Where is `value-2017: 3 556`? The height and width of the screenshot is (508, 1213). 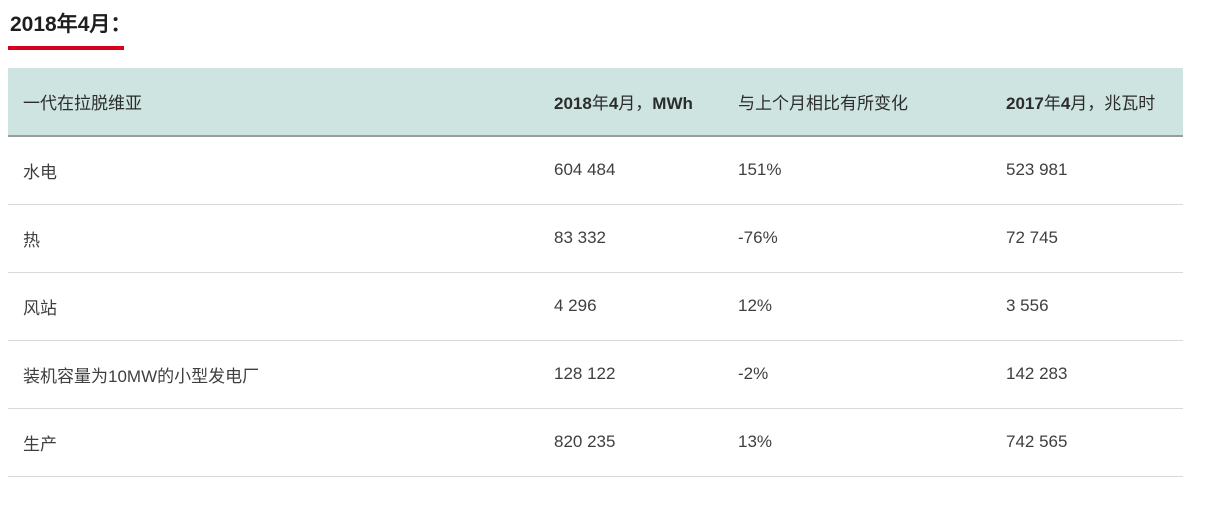 value-2017: 3 556 is located at coordinates (1087, 306).